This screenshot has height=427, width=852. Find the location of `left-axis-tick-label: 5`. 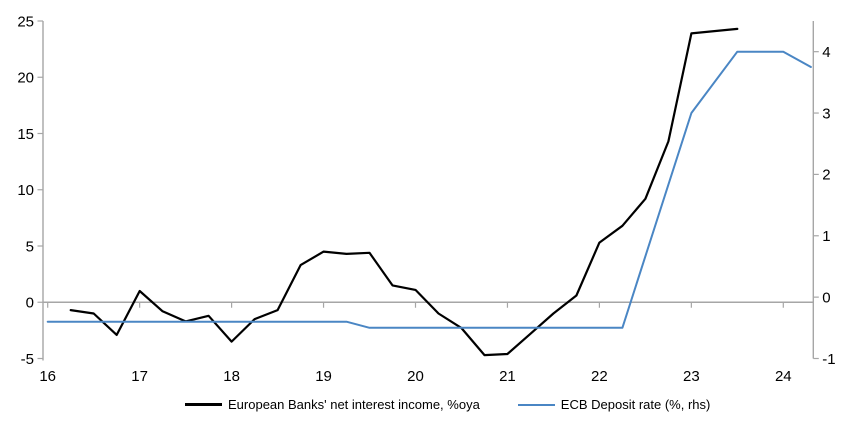

left-axis-tick-label: 5 is located at coordinates (30, 246).